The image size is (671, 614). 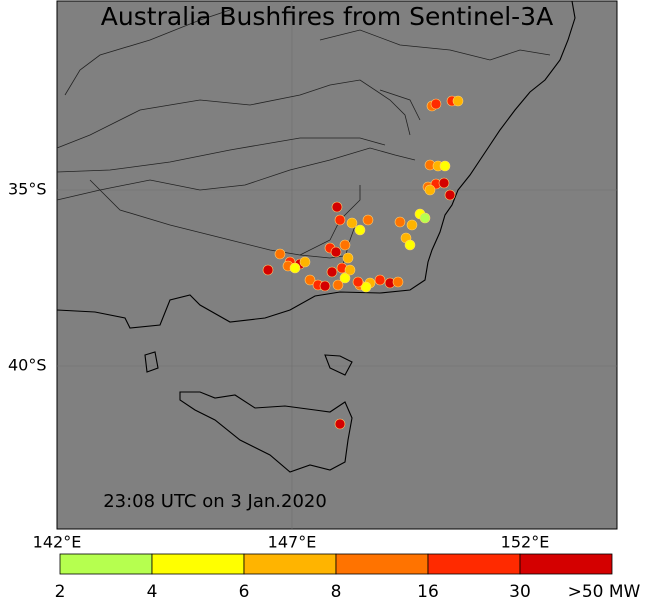 What do you see at coordinates (428, 592) in the screenshot?
I see `colorbar-label: 16` at bounding box center [428, 592].